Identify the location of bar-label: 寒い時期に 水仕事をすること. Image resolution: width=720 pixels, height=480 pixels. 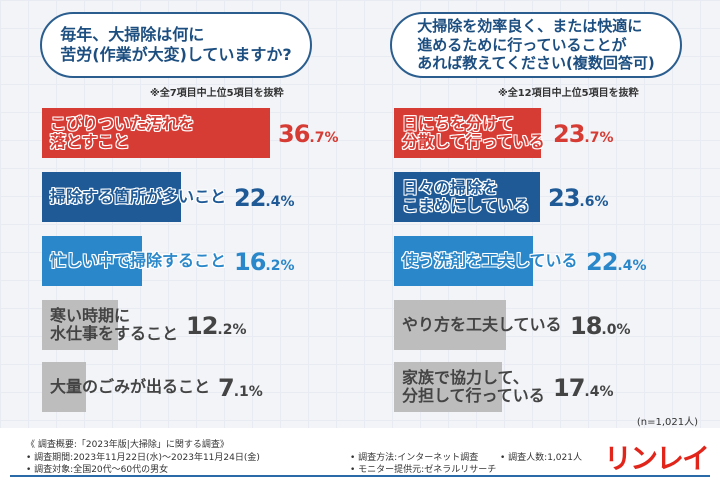
(114, 324).